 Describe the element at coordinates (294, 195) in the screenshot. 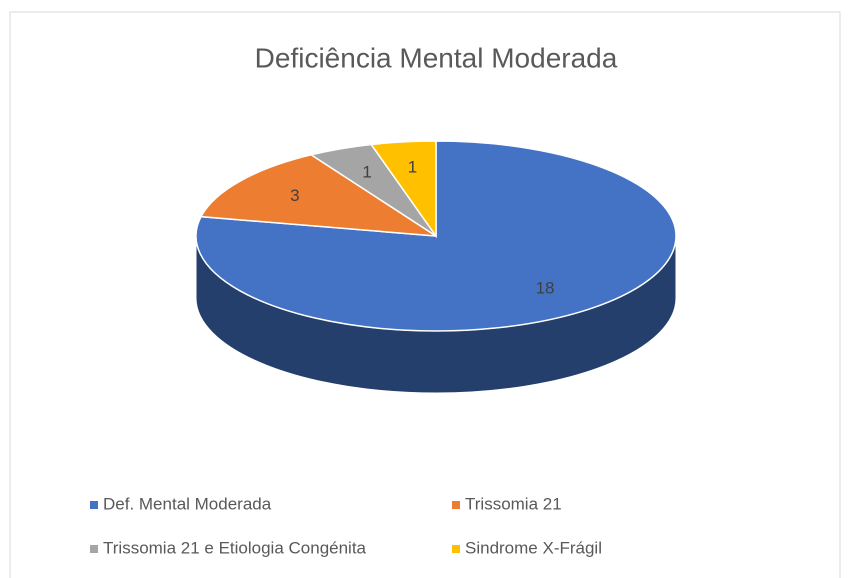

I see `data-label: 3` at that location.